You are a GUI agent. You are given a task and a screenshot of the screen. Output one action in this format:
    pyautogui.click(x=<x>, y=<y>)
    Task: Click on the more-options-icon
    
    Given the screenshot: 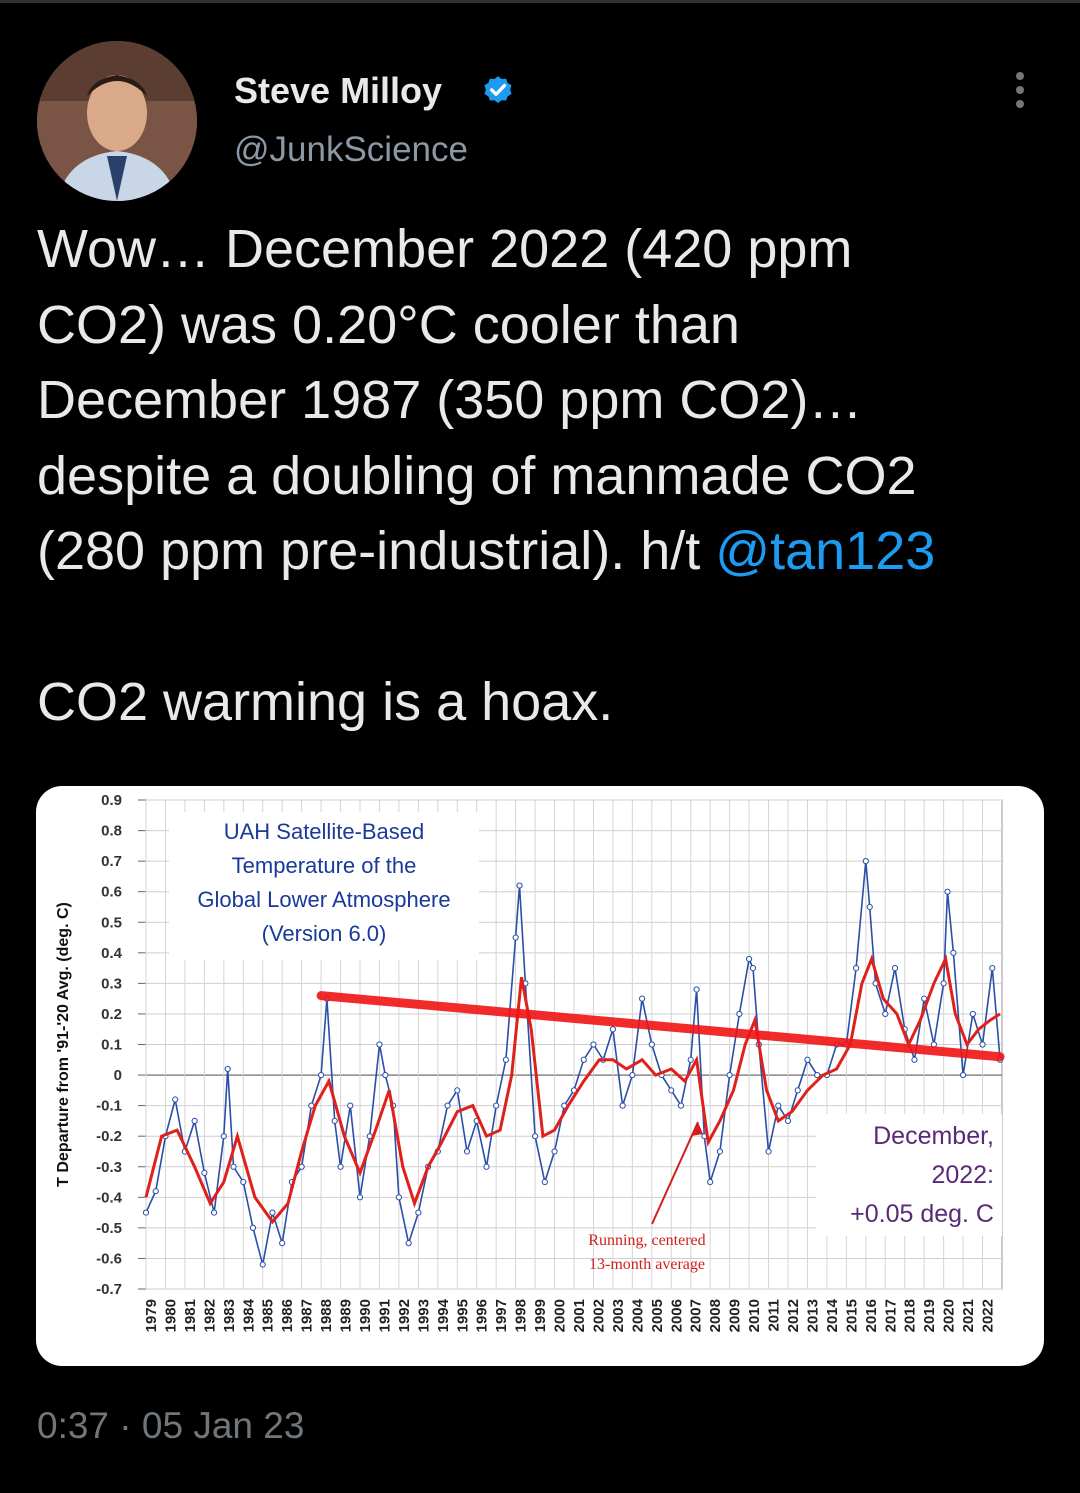 What is the action you would take?
    pyautogui.click(x=1020, y=90)
    